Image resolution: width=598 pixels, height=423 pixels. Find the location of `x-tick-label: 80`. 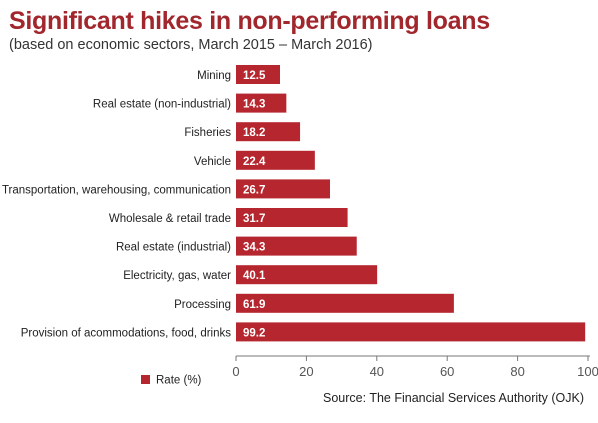

x-tick-label: 80 is located at coordinates (517, 371).